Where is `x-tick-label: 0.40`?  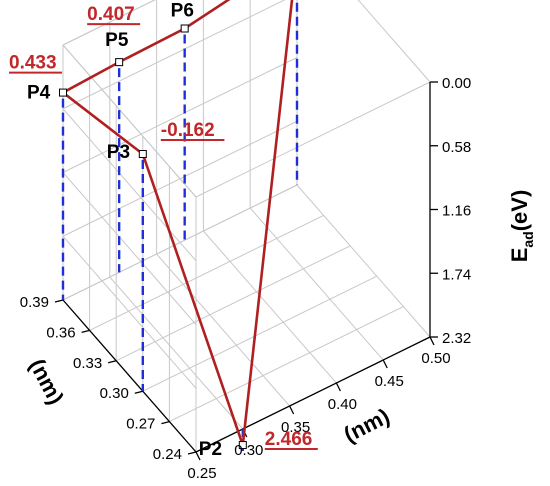 x-tick-label: 0.40 is located at coordinates (342, 404).